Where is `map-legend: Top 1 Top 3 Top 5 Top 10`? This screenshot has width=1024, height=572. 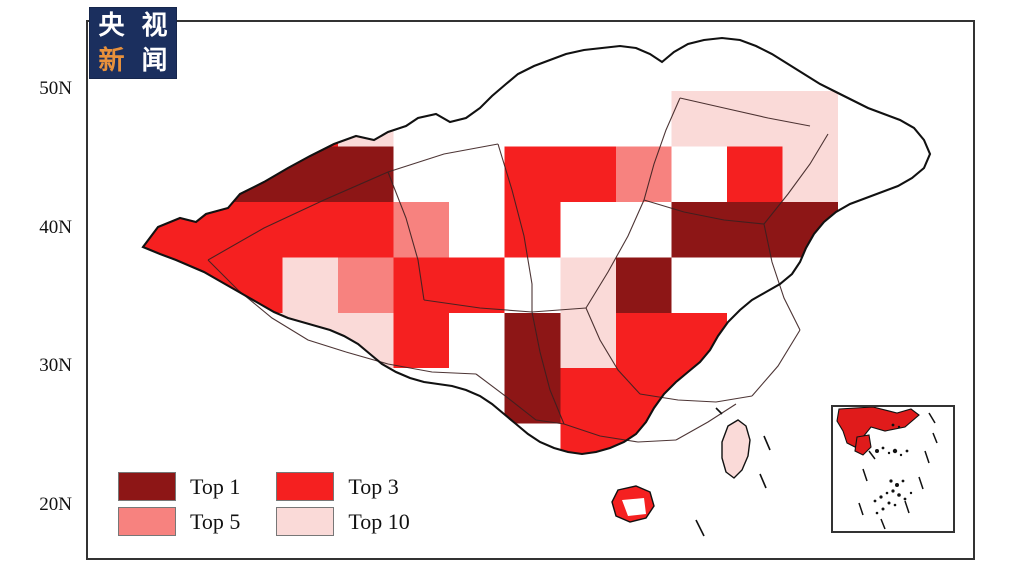
map-legend: Top 1 Top 3 Top 5 Top 10 is located at coordinates (275, 504).